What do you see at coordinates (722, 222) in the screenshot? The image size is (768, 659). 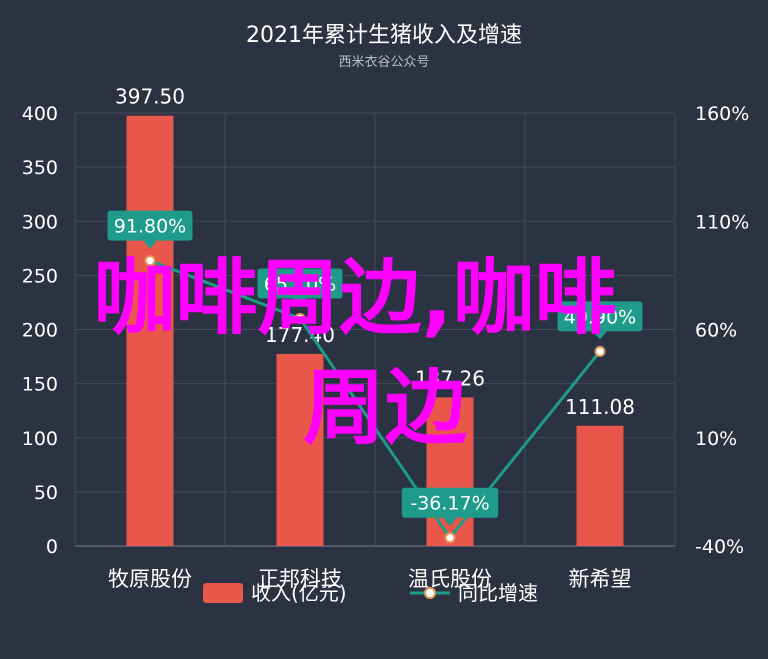 I see `y-right-tick-label: 110%` at bounding box center [722, 222].